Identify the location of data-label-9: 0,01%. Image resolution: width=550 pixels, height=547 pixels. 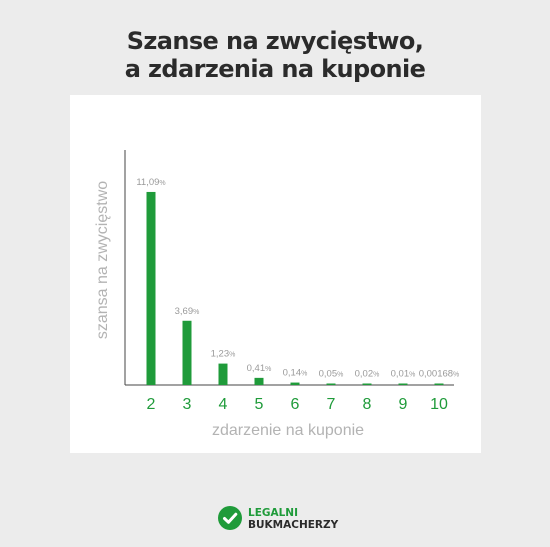
(403, 374).